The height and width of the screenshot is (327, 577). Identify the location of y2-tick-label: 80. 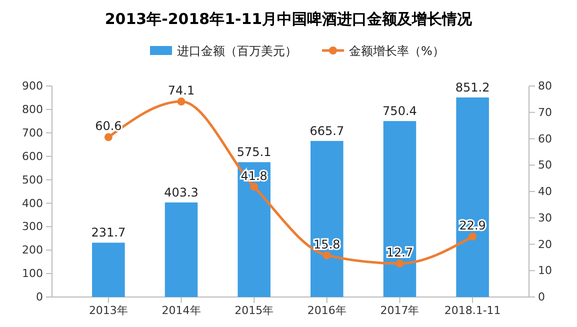
(545, 86).